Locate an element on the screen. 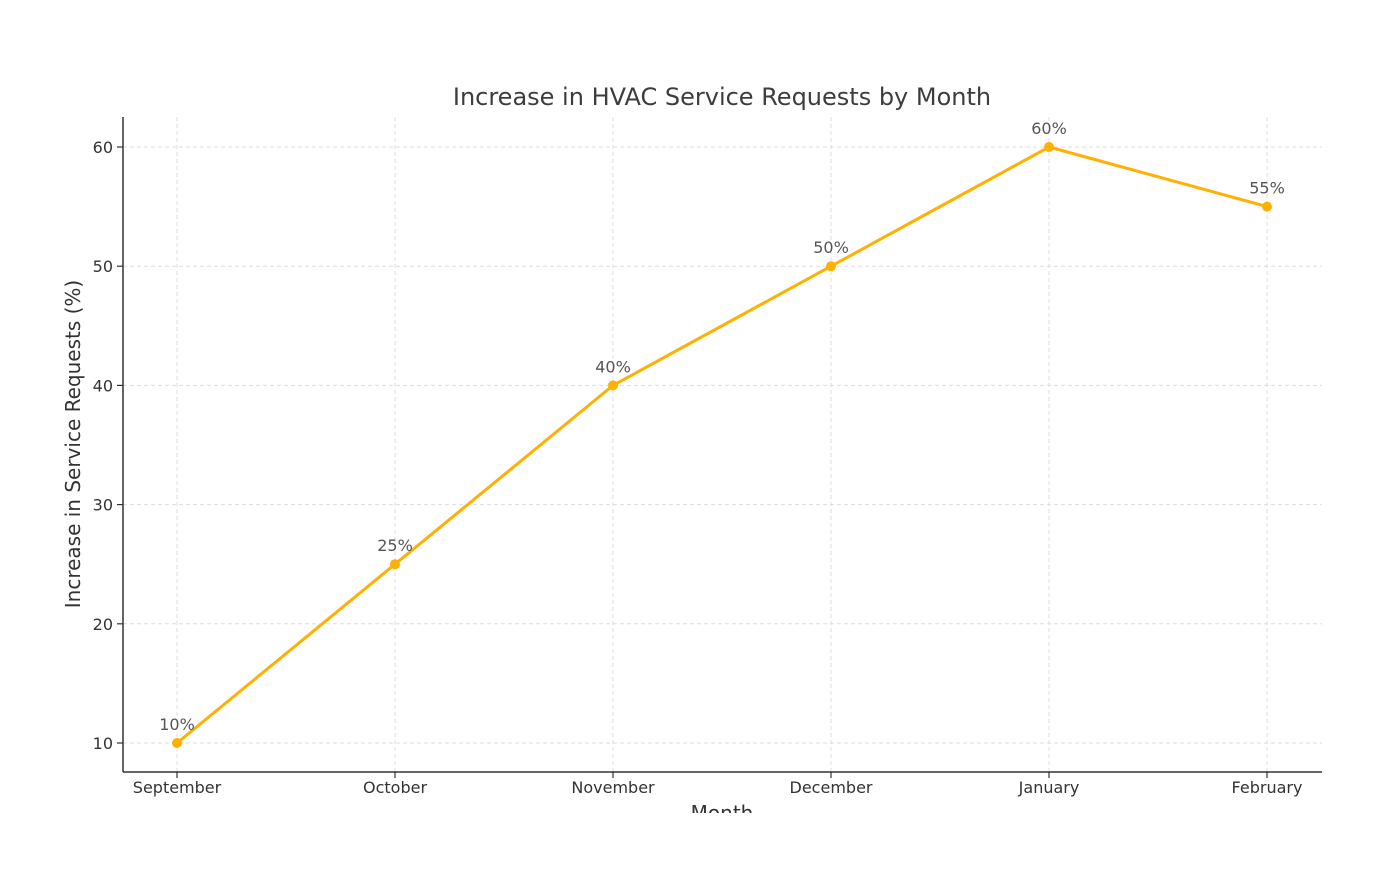  x-tick-label-september: September is located at coordinates (177, 787).